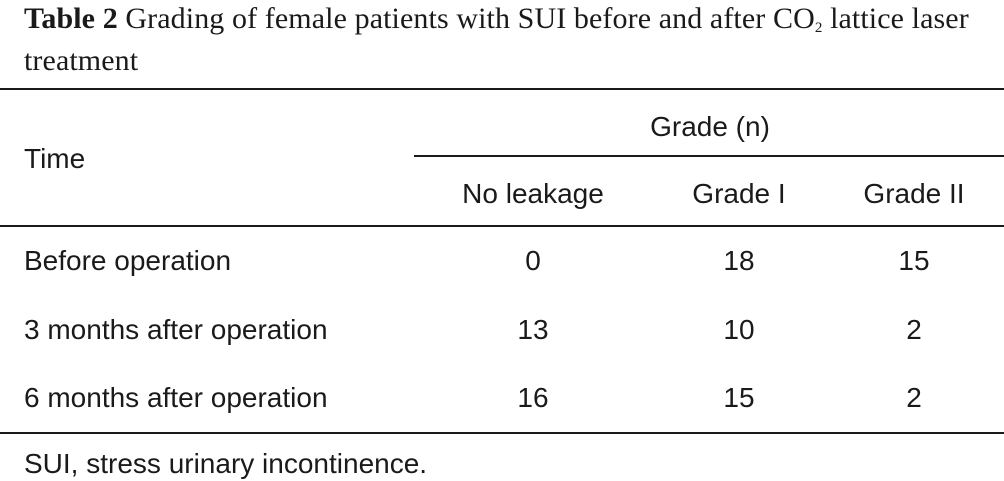 The height and width of the screenshot is (481, 1004). Describe the element at coordinates (739, 193) in the screenshot. I see `column-header-grade-i: Grade I` at that location.